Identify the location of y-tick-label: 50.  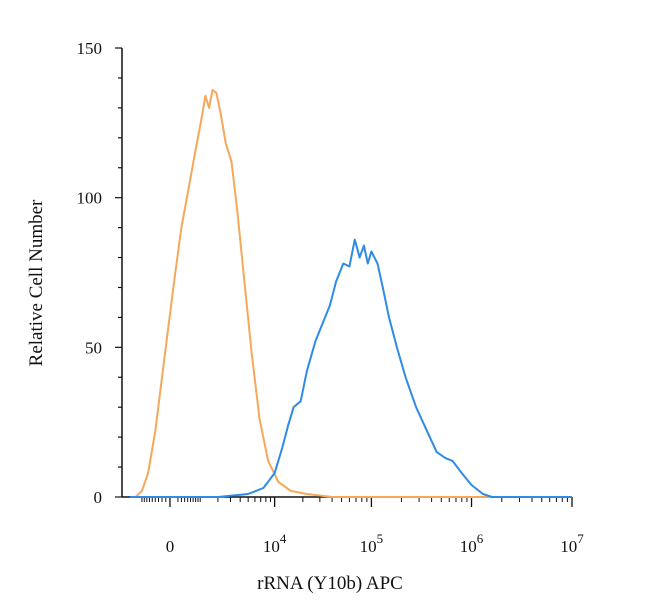
(93, 347).